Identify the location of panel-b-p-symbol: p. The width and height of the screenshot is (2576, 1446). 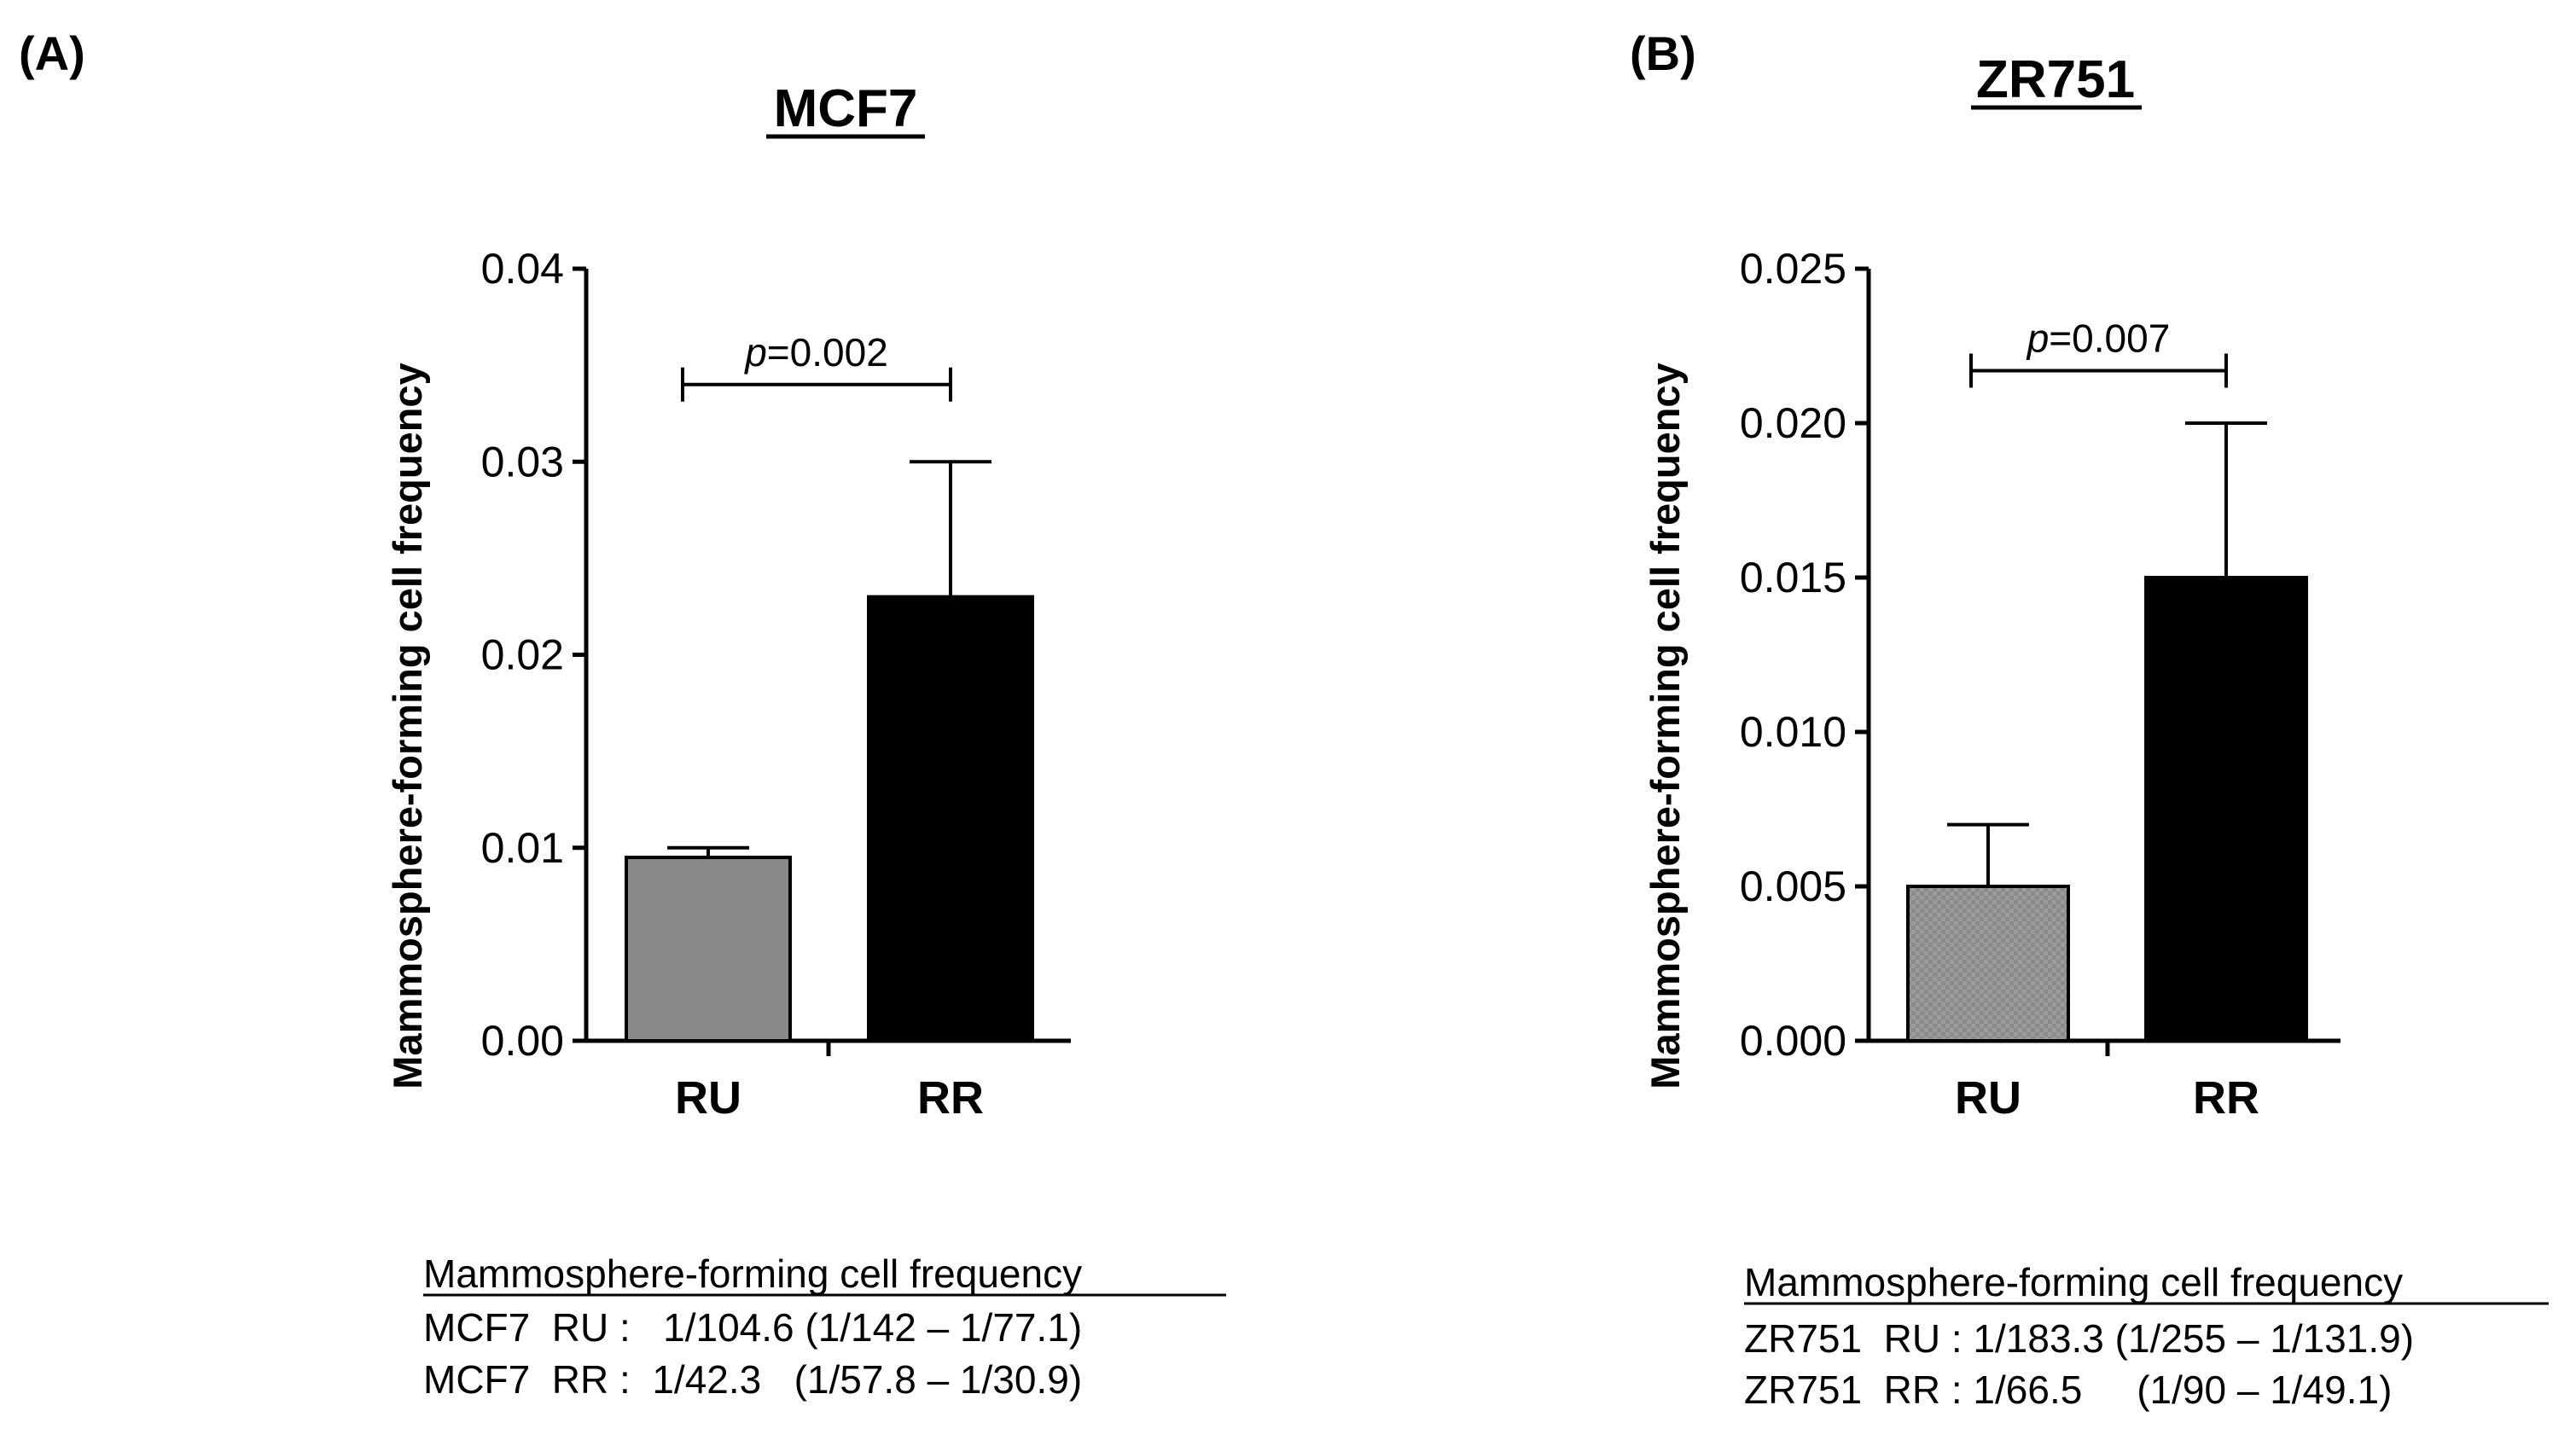
(2038, 338).